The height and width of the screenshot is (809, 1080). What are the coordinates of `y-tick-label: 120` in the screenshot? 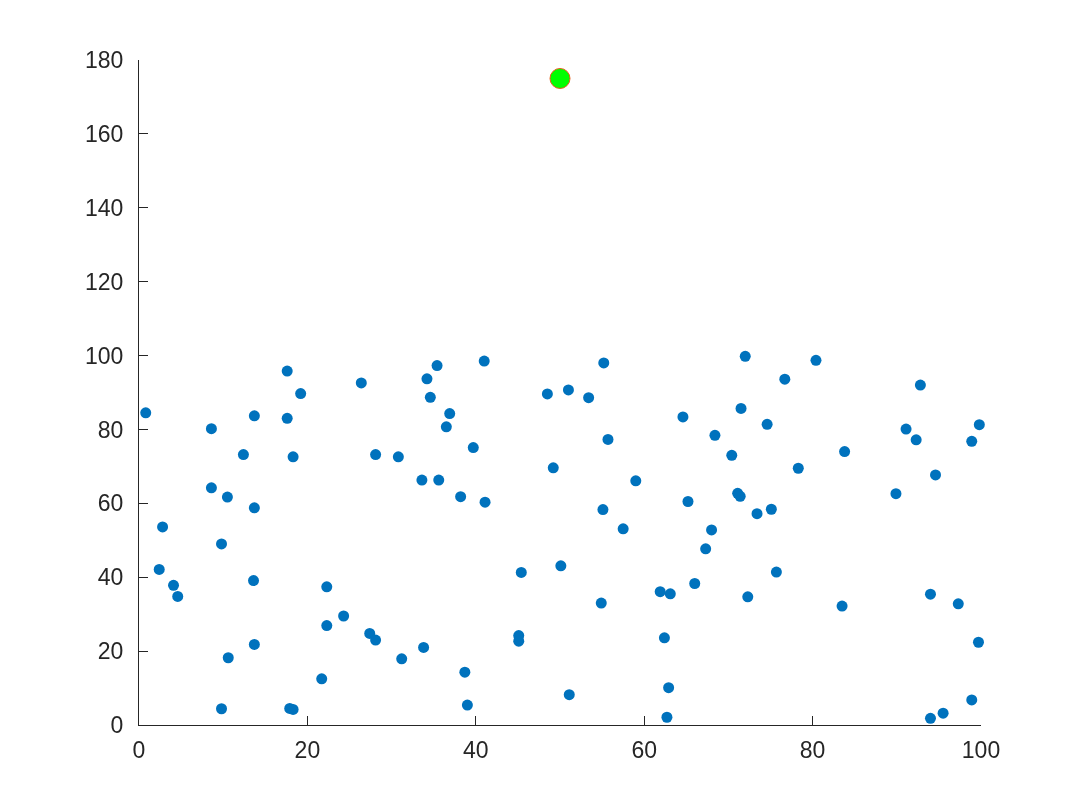 It's located at (104, 281).